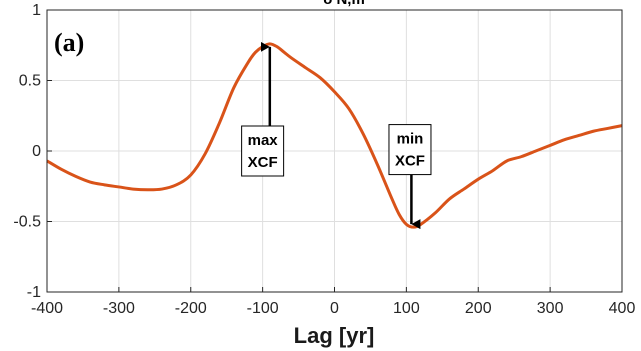  I want to click on x-tick-label: -100, so click(263, 308).